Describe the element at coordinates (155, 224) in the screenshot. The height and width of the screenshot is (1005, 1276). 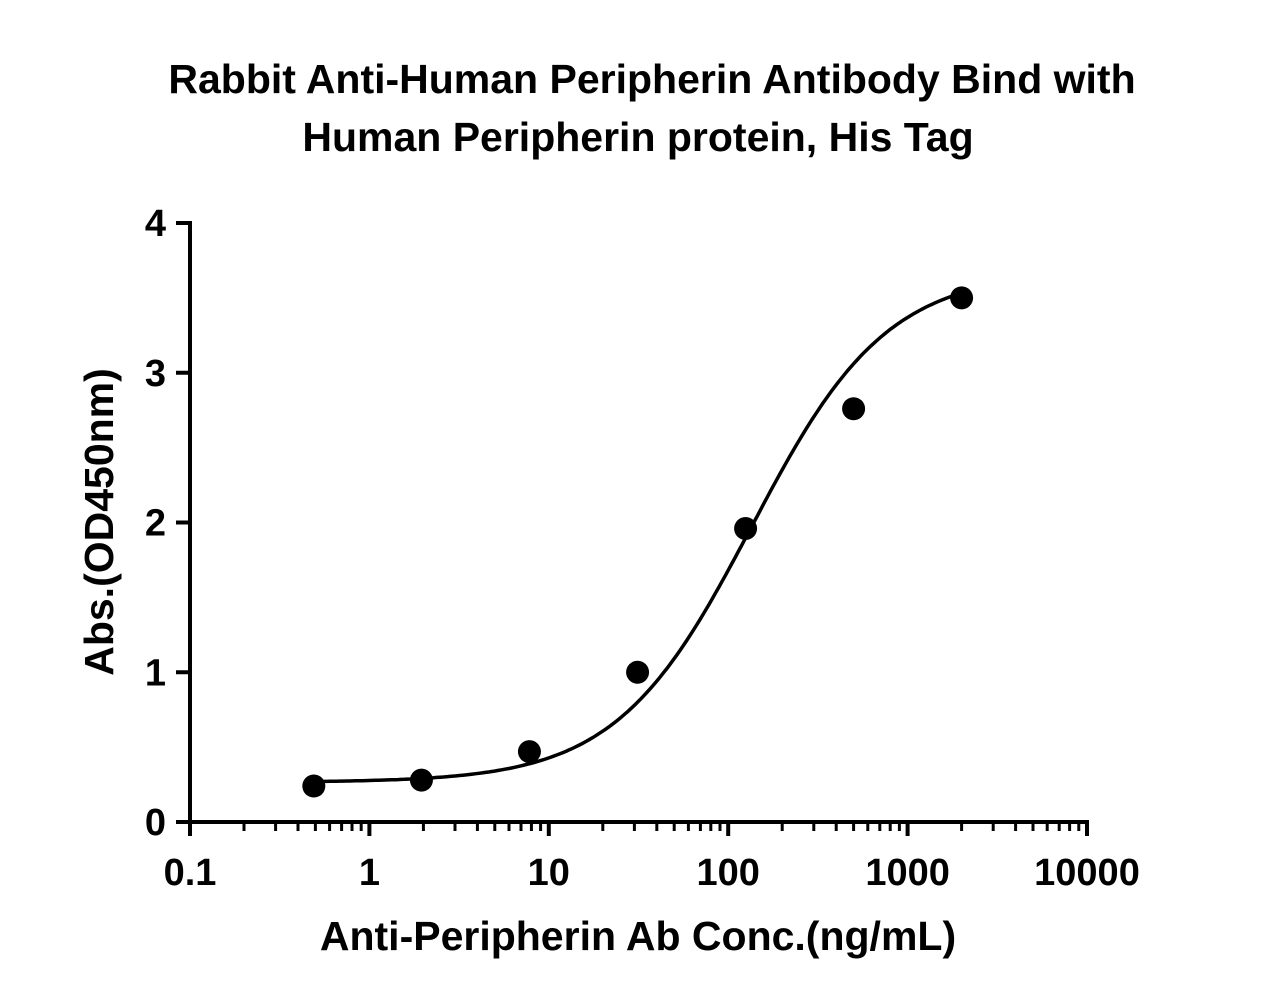
I see `y-tick-label: 4` at that location.